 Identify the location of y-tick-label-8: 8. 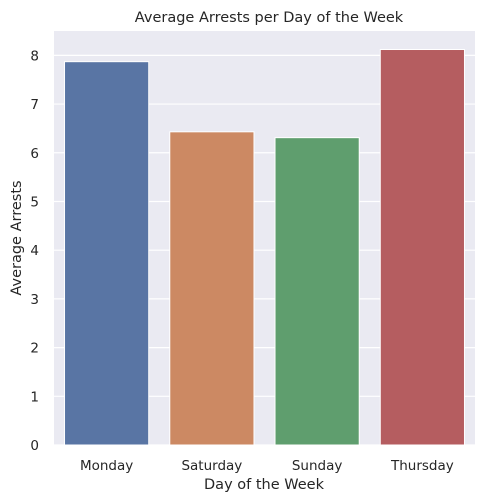
(34, 56).